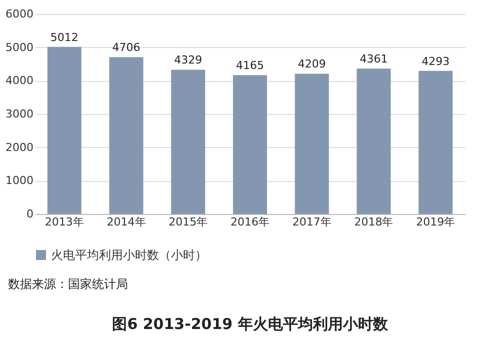 The image size is (500, 362). I want to click on x-tick-label: 2013年, so click(64, 222).